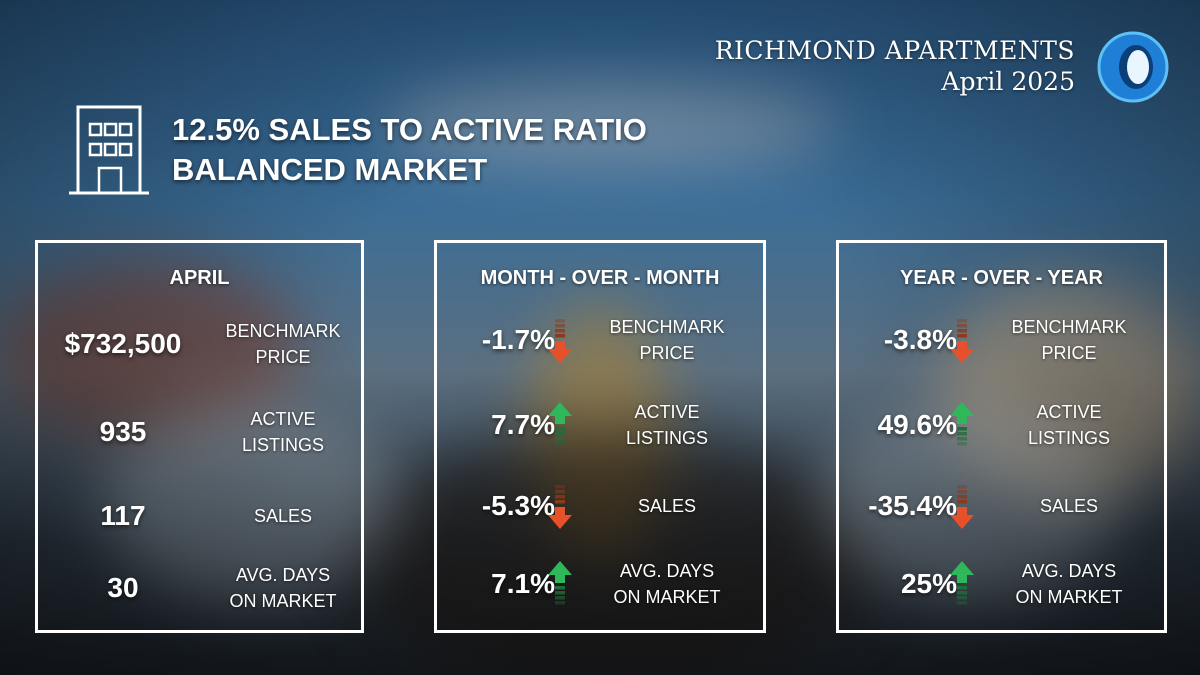 This screenshot has width=1200, height=675. Describe the element at coordinates (600, 506) in the screenshot. I see `sales-row: -5.3% SALES` at that location.